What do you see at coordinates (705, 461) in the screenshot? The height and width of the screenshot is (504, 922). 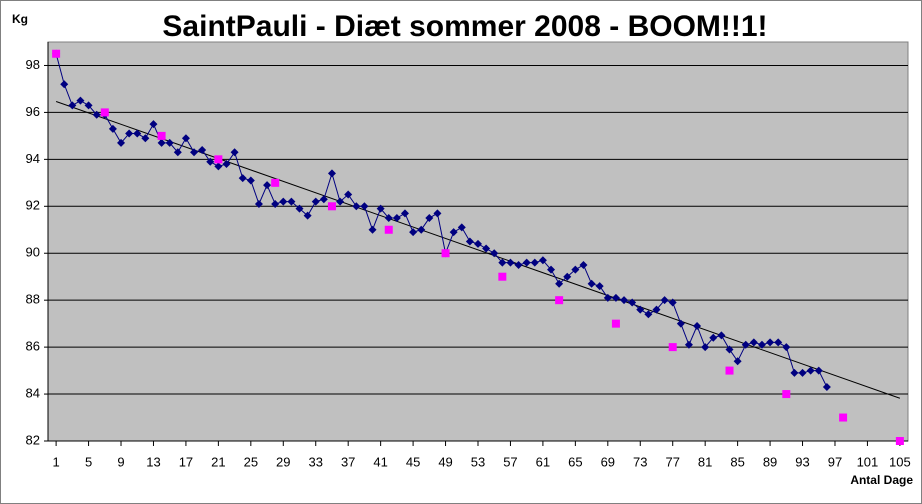 I see `x-tick-label: 81` at bounding box center [705, 461].